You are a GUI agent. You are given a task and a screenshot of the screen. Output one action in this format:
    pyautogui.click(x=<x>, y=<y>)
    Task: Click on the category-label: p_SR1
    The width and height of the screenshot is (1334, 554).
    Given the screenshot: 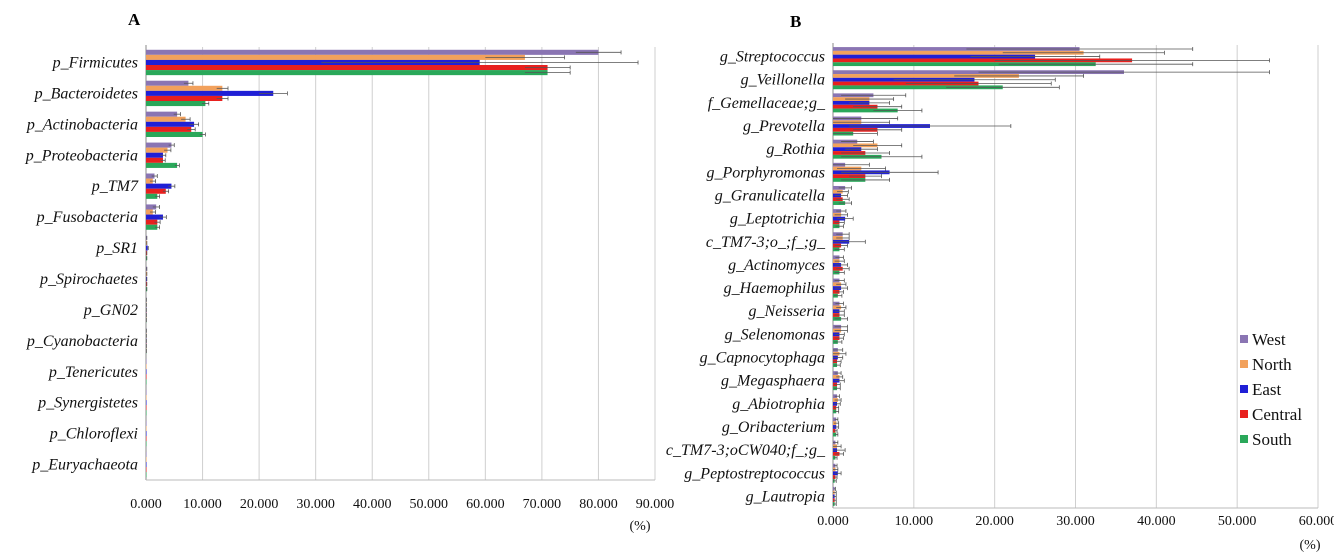 What is the action you would take?
    pyautogui.click(x=116, y=248)
    